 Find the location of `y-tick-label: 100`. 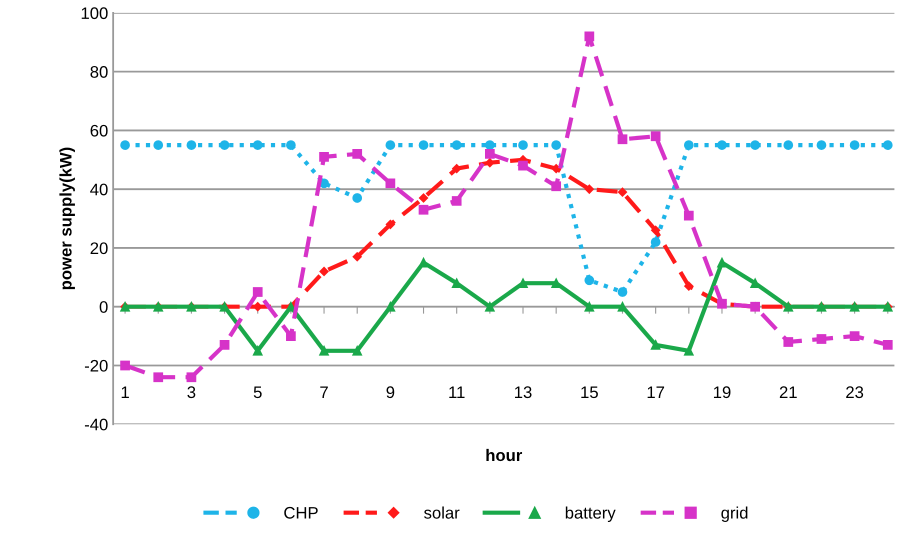

y-tick-label: 100 is located at coordinates (95, 13).